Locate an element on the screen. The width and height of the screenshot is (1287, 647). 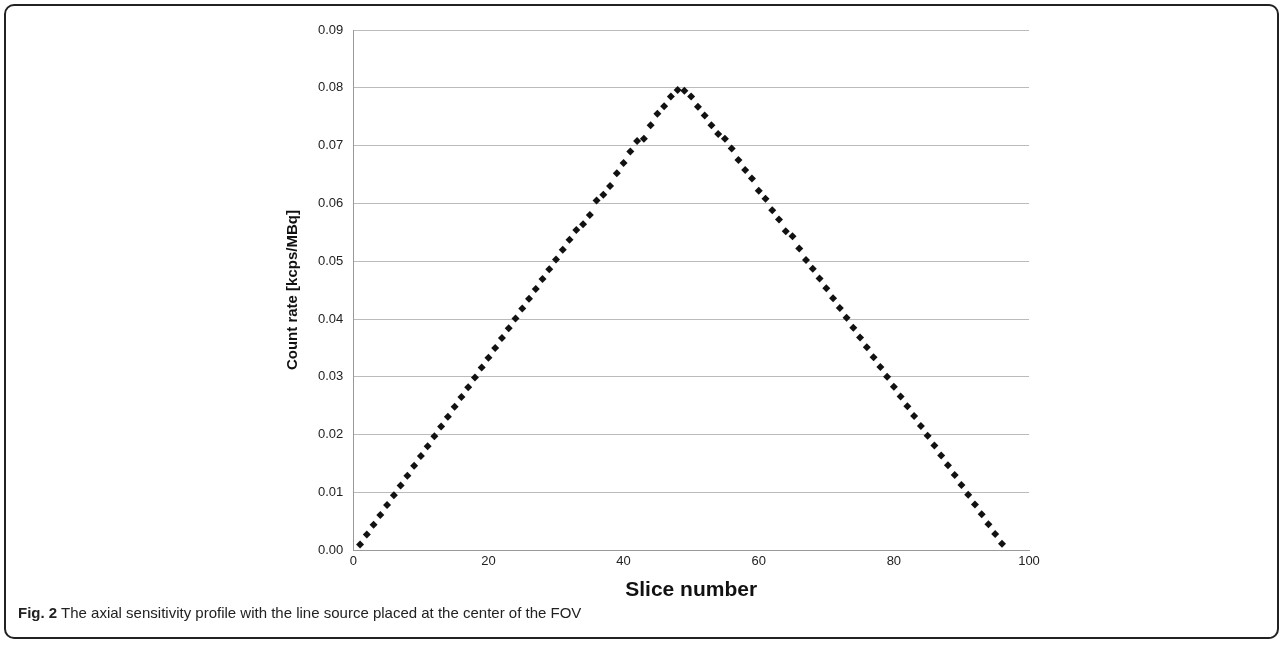
y-tick-label: 0.09 is located at coordinates (330, 29).